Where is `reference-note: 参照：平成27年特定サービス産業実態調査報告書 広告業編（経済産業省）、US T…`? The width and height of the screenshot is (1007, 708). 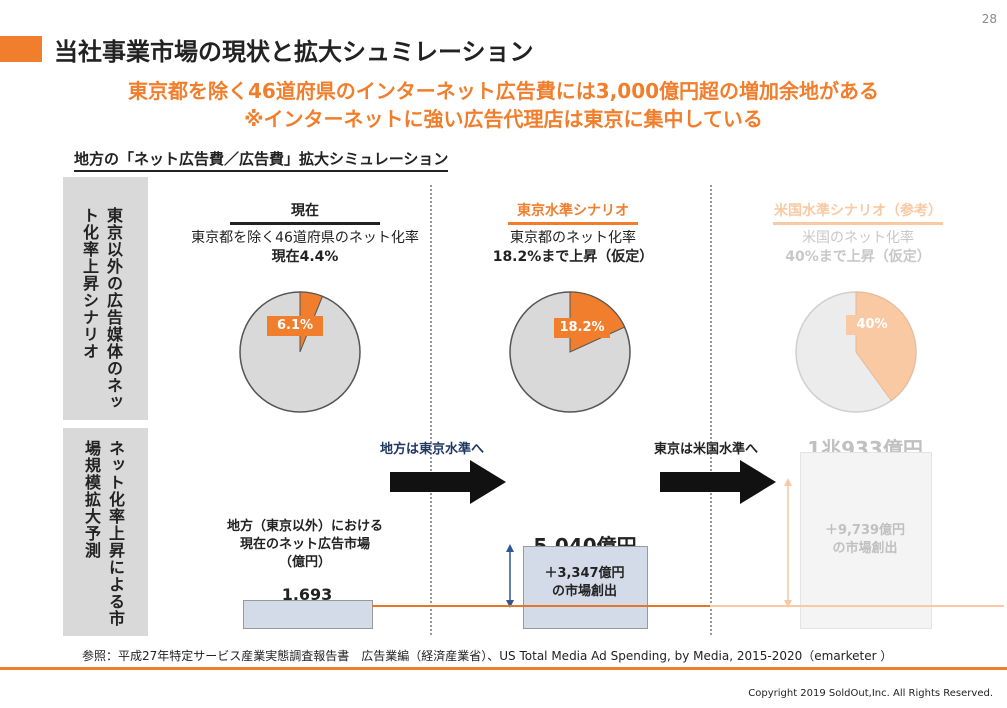
reference-note: 参照：平成27年特定サービス産業実態調査報告書 広告業編（経済産業省）、US T… is located at coordinates (487, 656).